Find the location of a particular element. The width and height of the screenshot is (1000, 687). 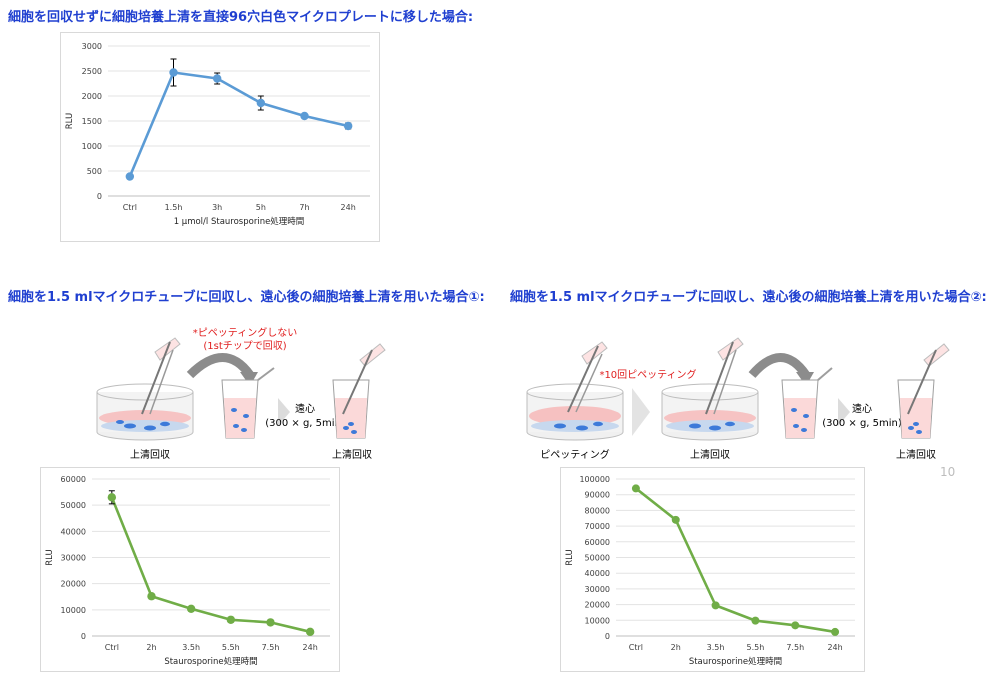

y-tick-label: 2000 is located at coordinates (92, 96).